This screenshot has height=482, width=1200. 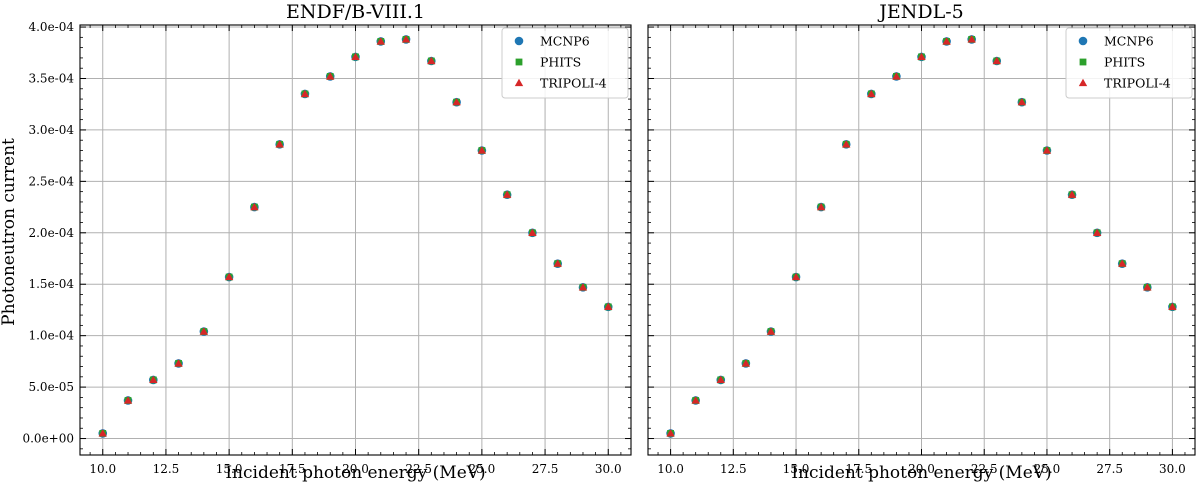 I want to click on y-tick-label: 1.5e-04, so click(x=51, y=284).